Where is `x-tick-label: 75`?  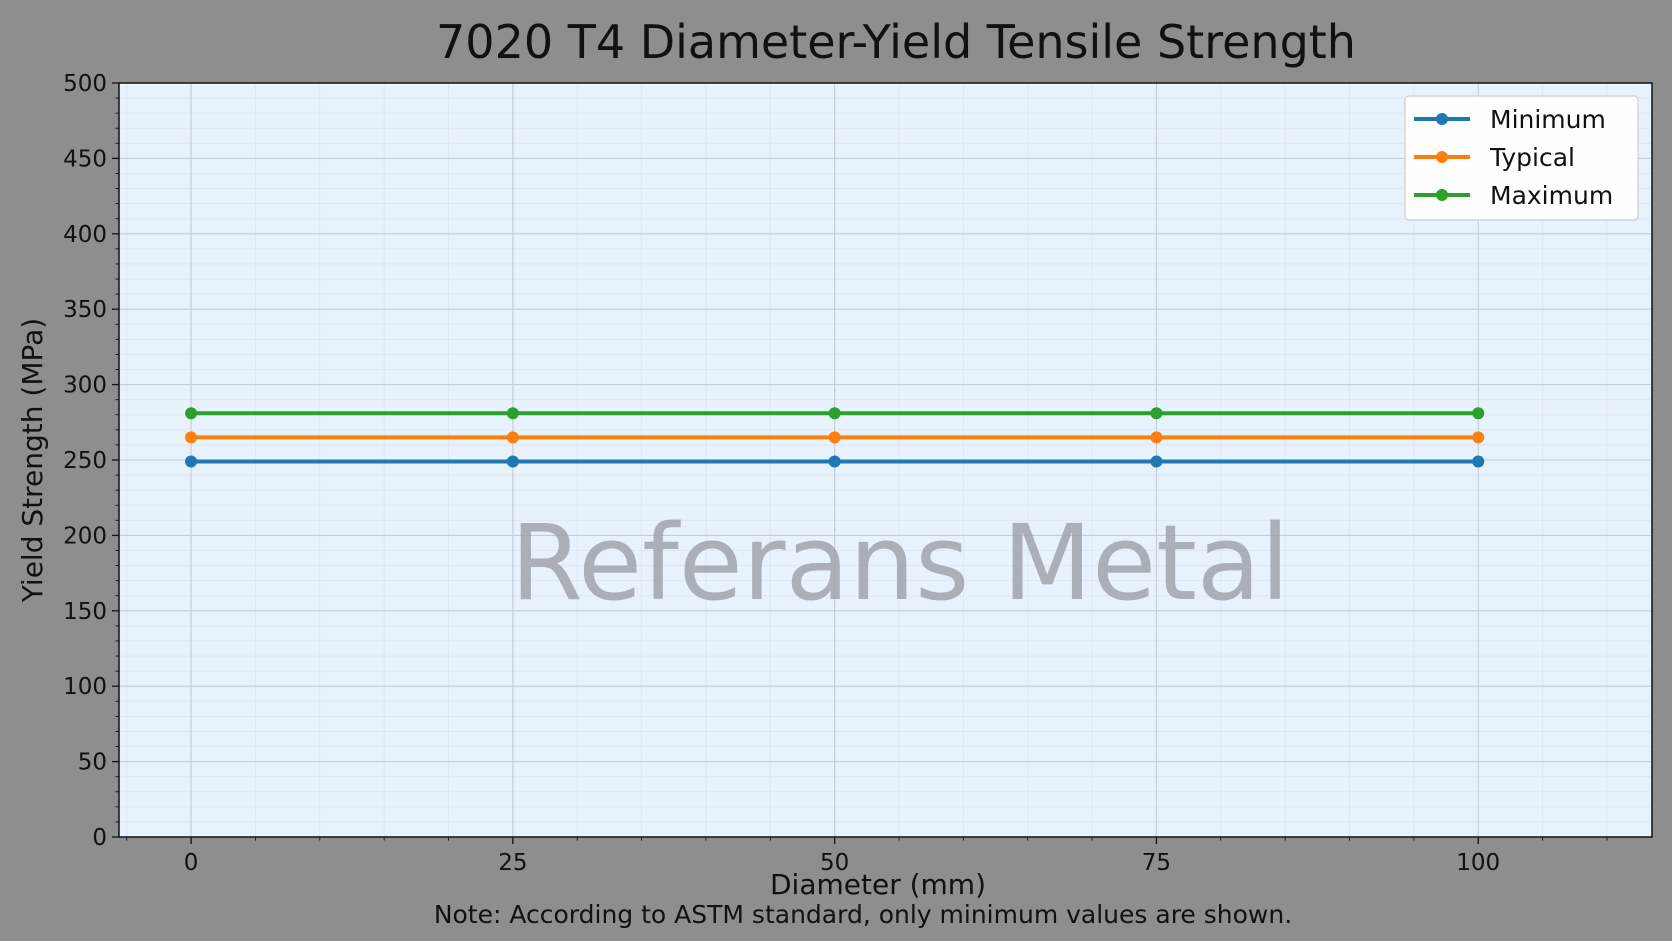 x-tick-label: 75 is located at coordinates (1156, 863).